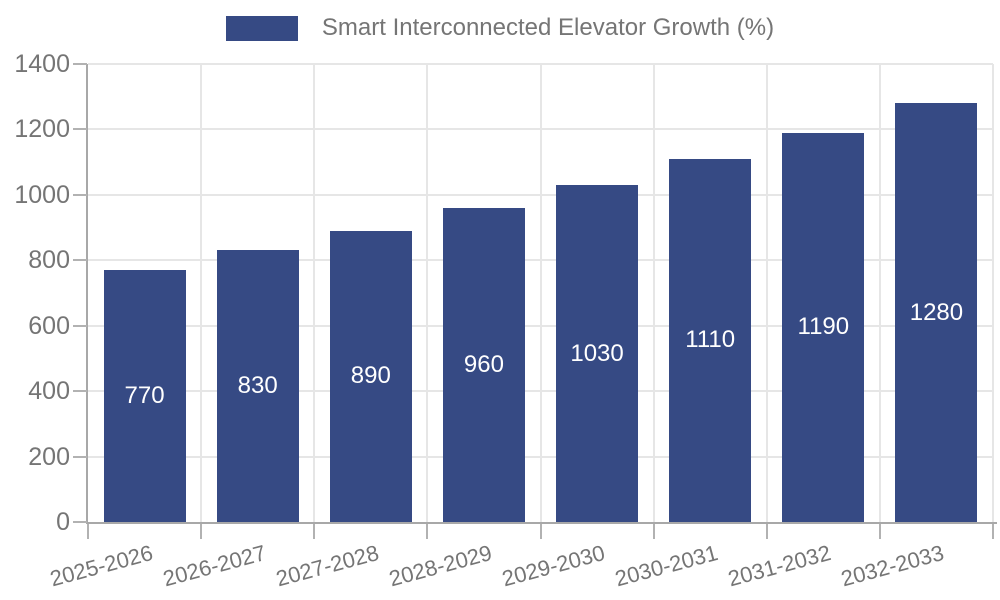 This screenshot has width=1000, height=600. Describe the element at coordinates (440, 566) in the screenshot. I see `x-tick-label: 2028-2029` at that location.